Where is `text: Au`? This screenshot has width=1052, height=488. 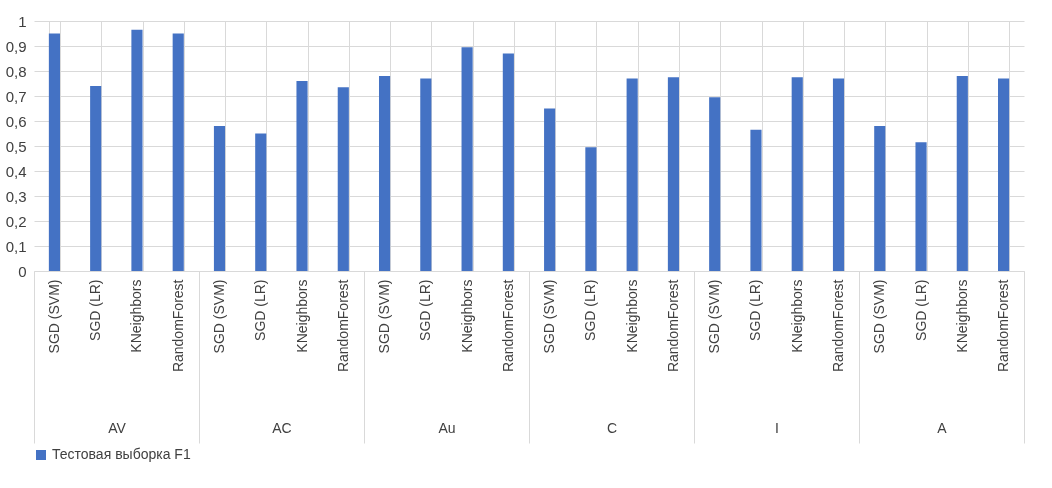
text: Au is located at coordinates (447, 427).